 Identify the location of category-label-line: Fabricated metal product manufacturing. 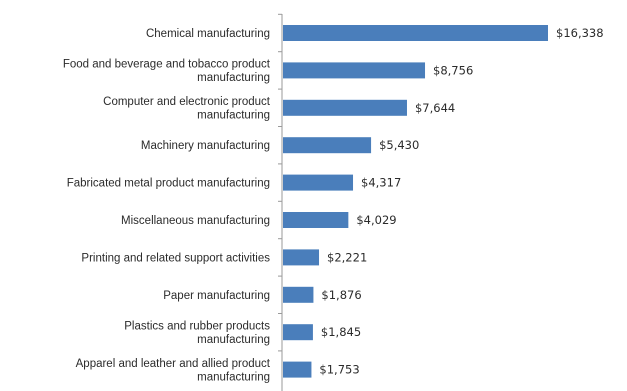
(168, 184).